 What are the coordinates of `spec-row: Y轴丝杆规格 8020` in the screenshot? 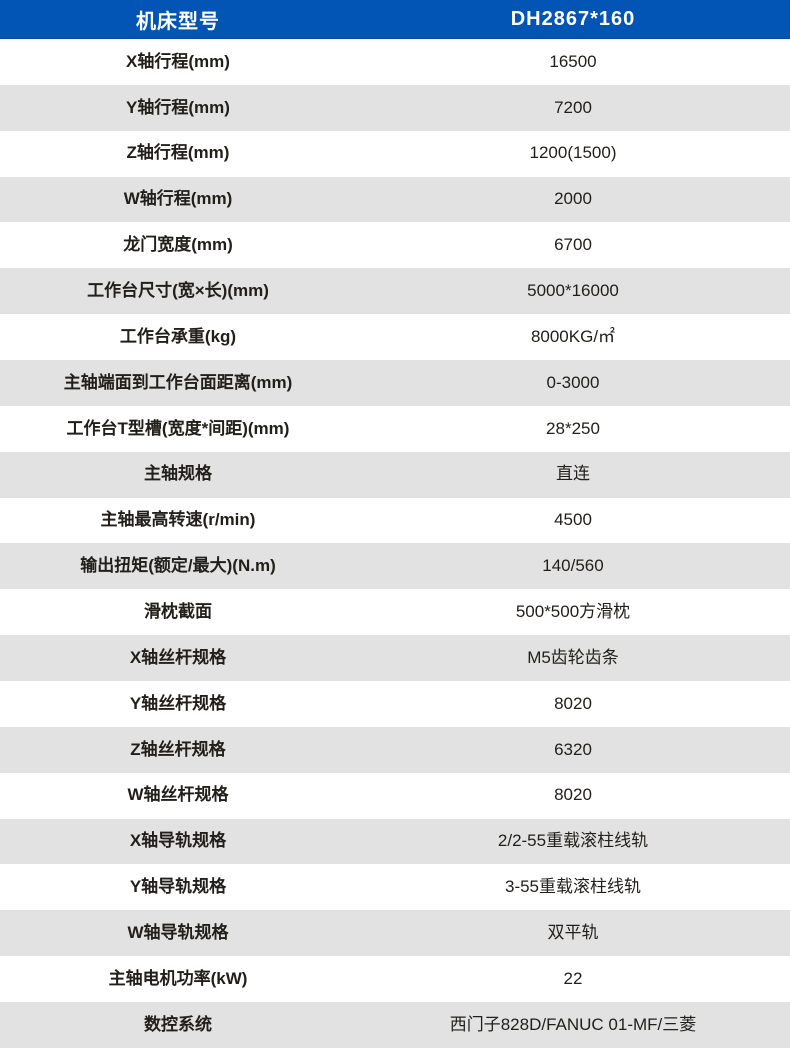 It's located at (395, 704).